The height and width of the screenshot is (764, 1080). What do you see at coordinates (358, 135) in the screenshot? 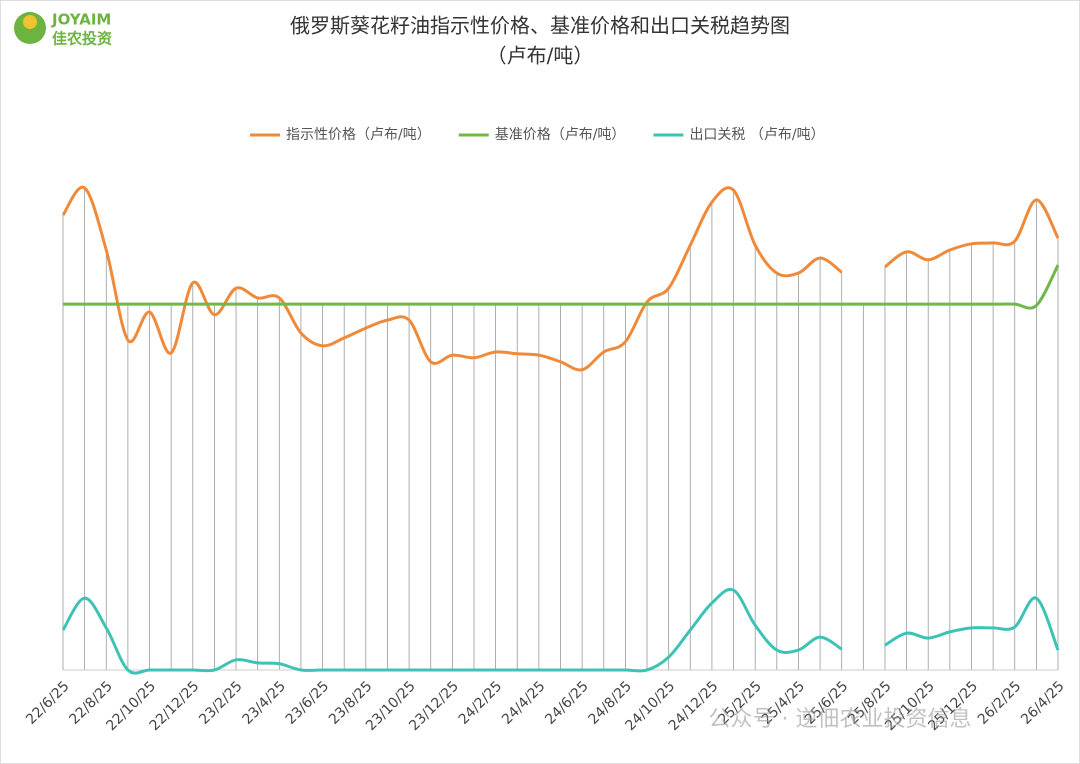
I see `legend-label: 指示性价格（卢布/吨）` at bounding box center [358, 135].